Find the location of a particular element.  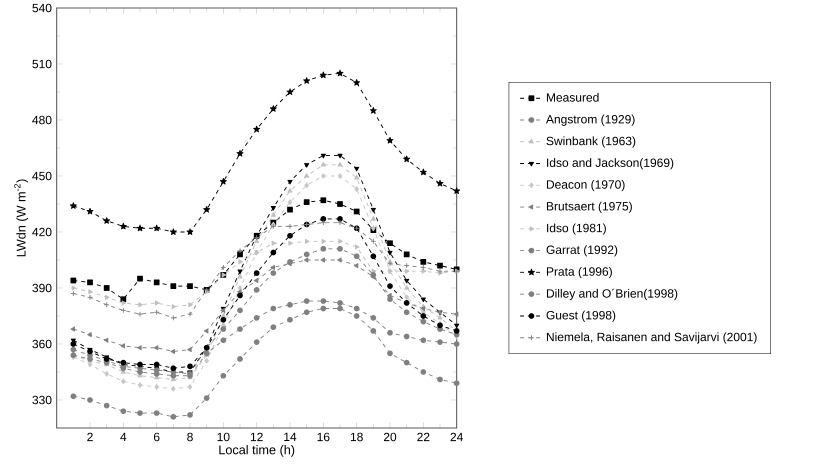

x-tick-label: 20 is located at coordinates (390, 437).